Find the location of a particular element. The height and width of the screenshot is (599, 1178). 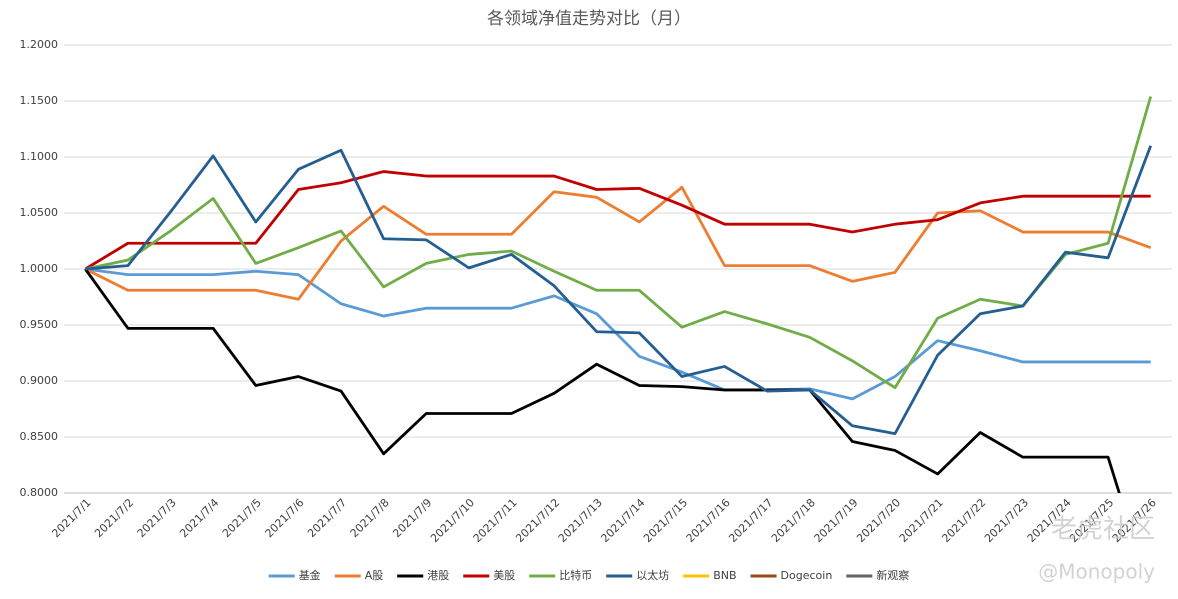

legend: 基金 A股 港股 美股 比特币 以太坊 BNB Dogecoin 新观察 is located at coordinates (588, 575).